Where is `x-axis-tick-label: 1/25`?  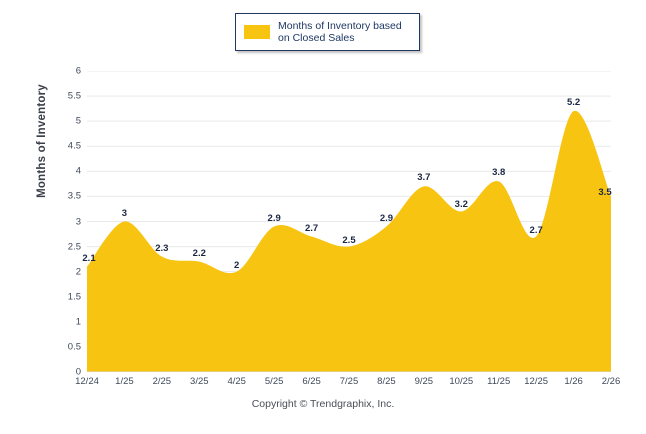
x-axis-tick-label: 1/25 is located at coordinates (124, 381).